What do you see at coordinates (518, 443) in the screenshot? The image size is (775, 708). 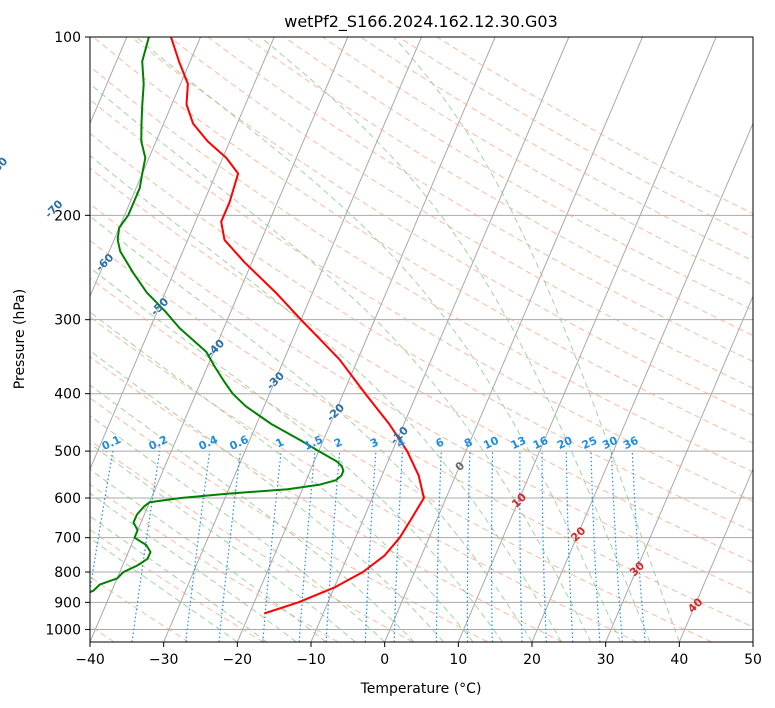 I see `mixing-ratio-label: 13` at bounding box center [518, 443].